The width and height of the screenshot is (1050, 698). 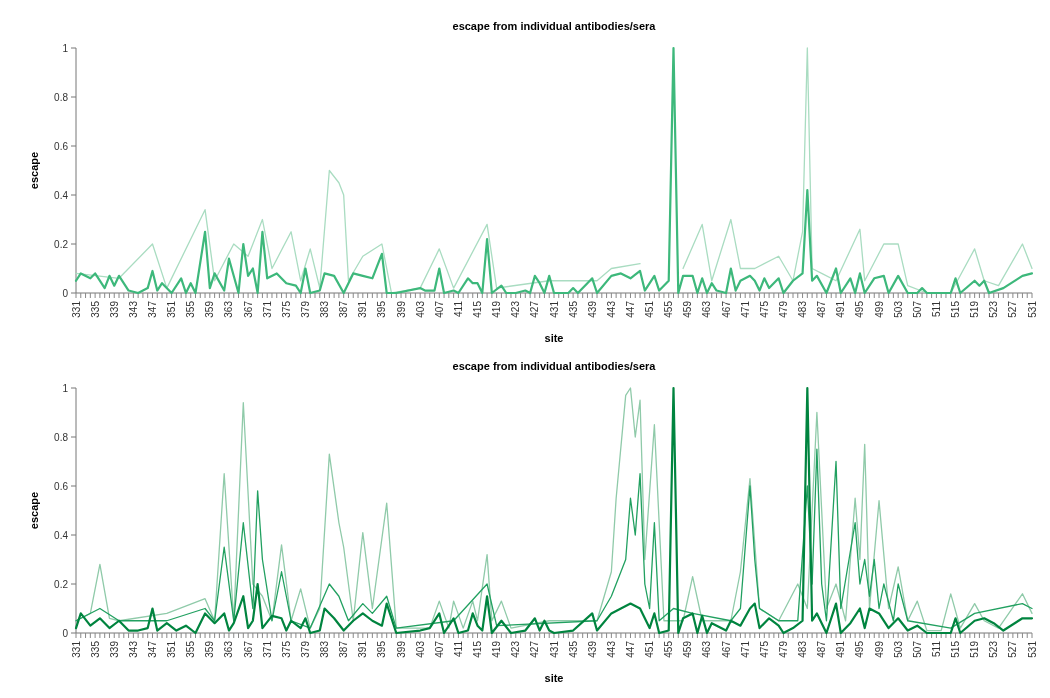 What do you see at coordinates (305, 649) in the screenshot?
I see `x-tick-label: 379` at bounding box center [305, 649].